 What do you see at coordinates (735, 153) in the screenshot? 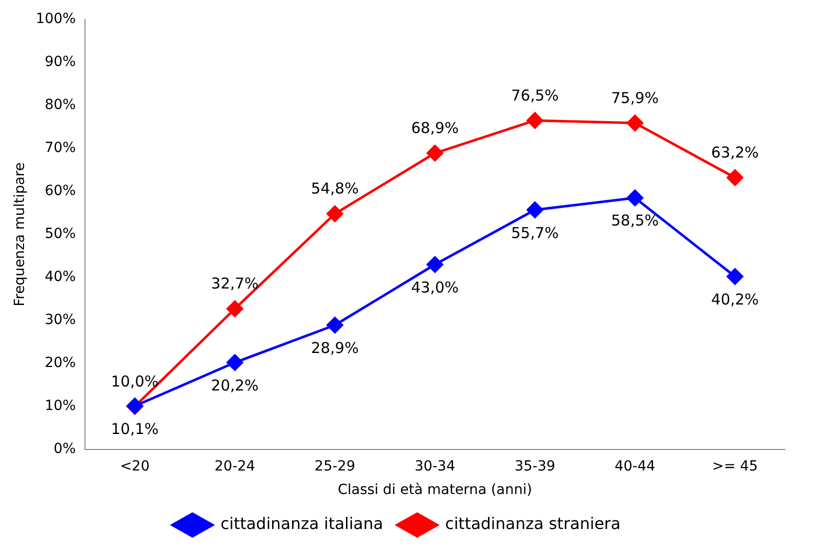
I see `data-label: 63,2%` at bounding box center [735, 153].